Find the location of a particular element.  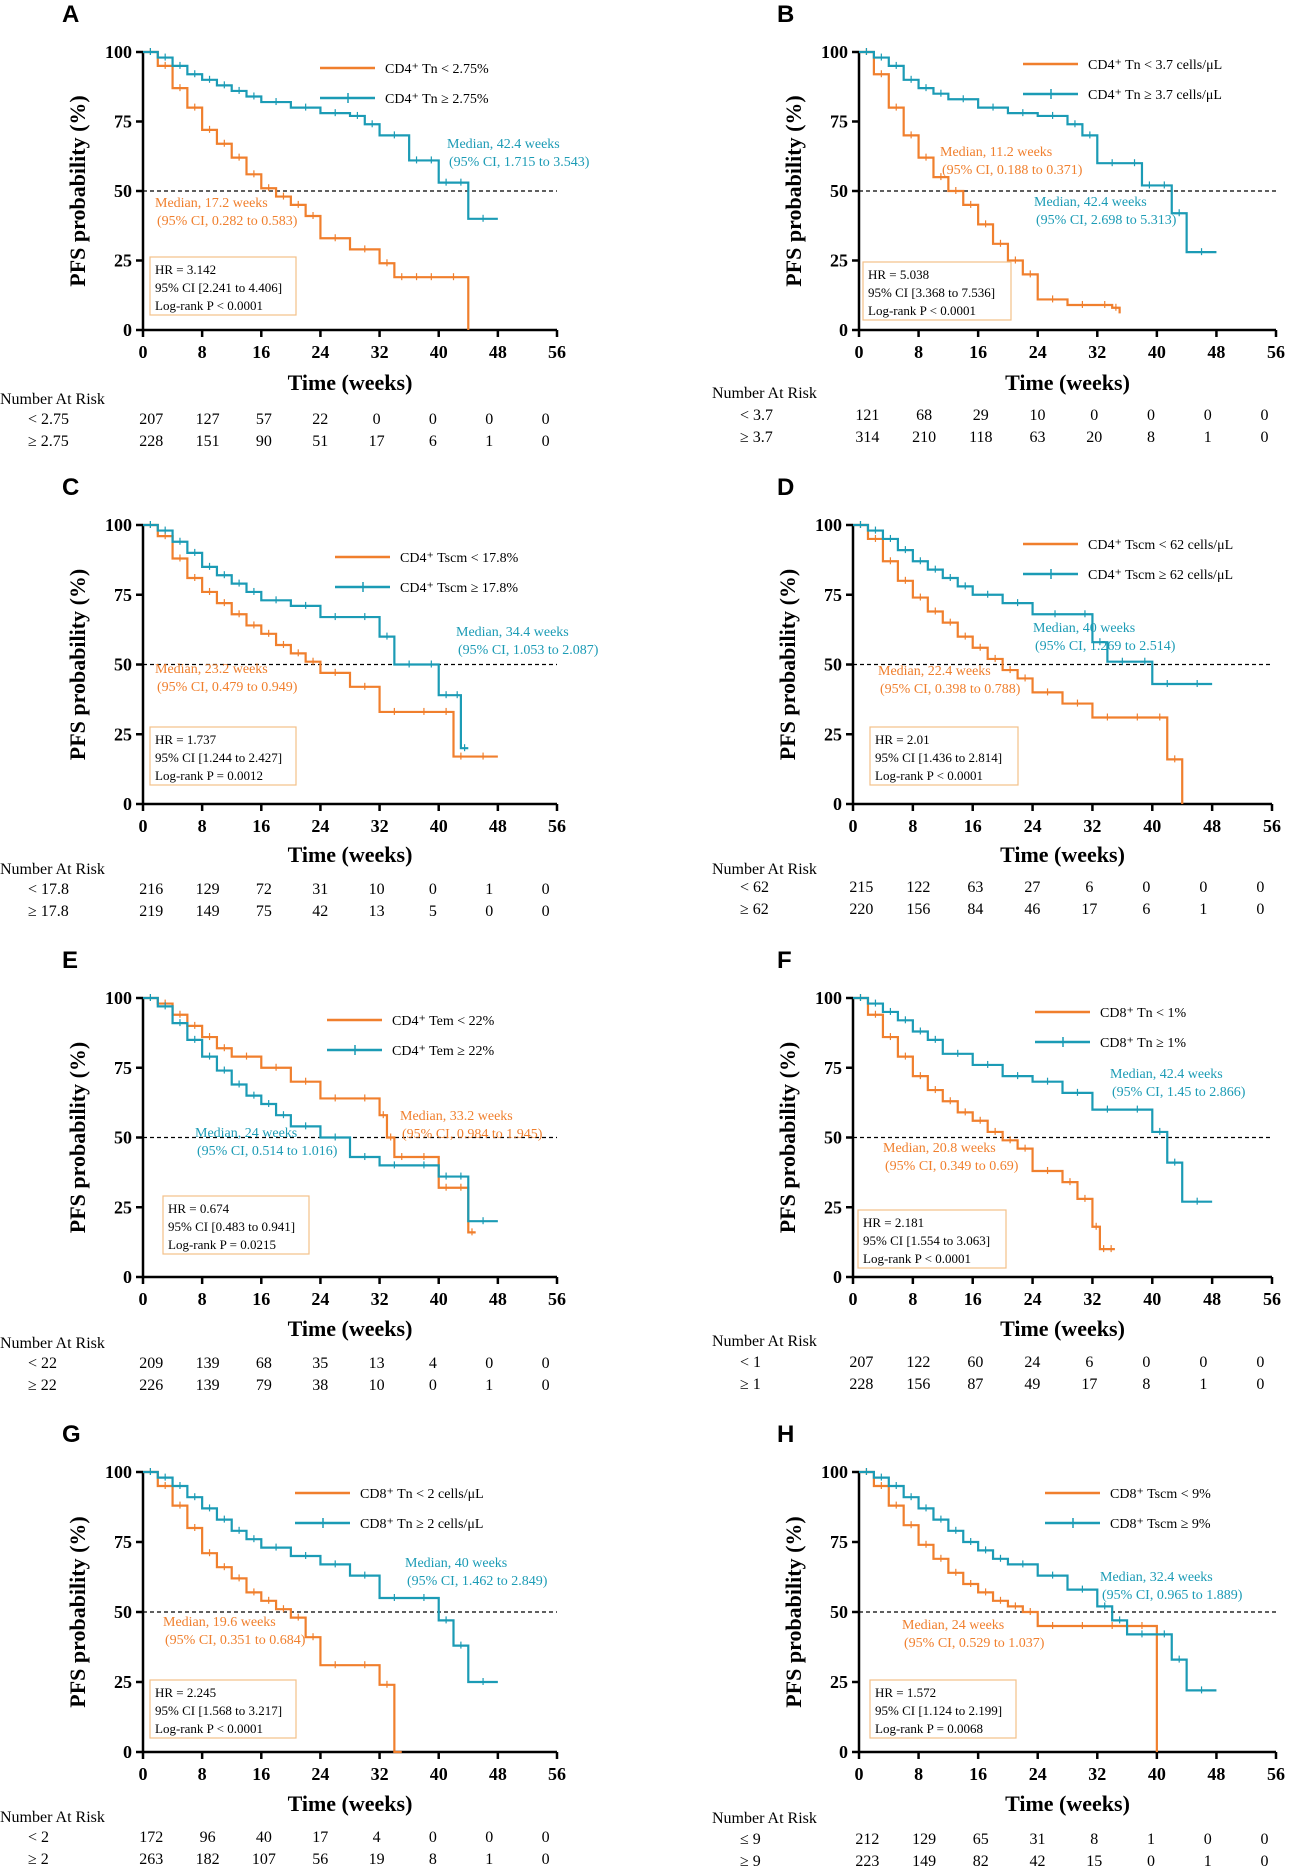

risk-value: 90 is located at coordinates (264, 441).